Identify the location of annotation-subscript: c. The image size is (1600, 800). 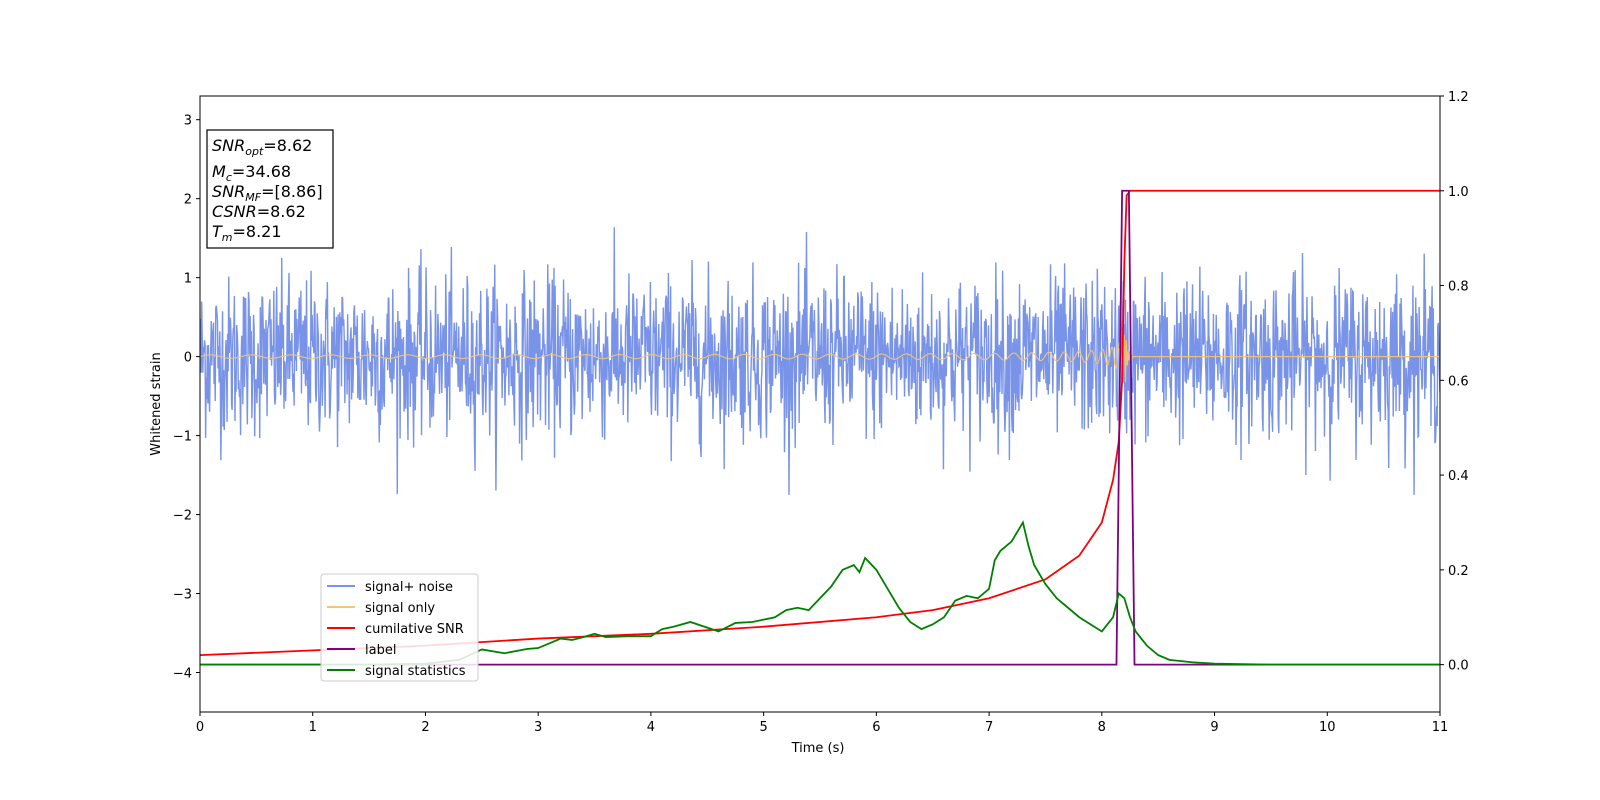
(229, 177).